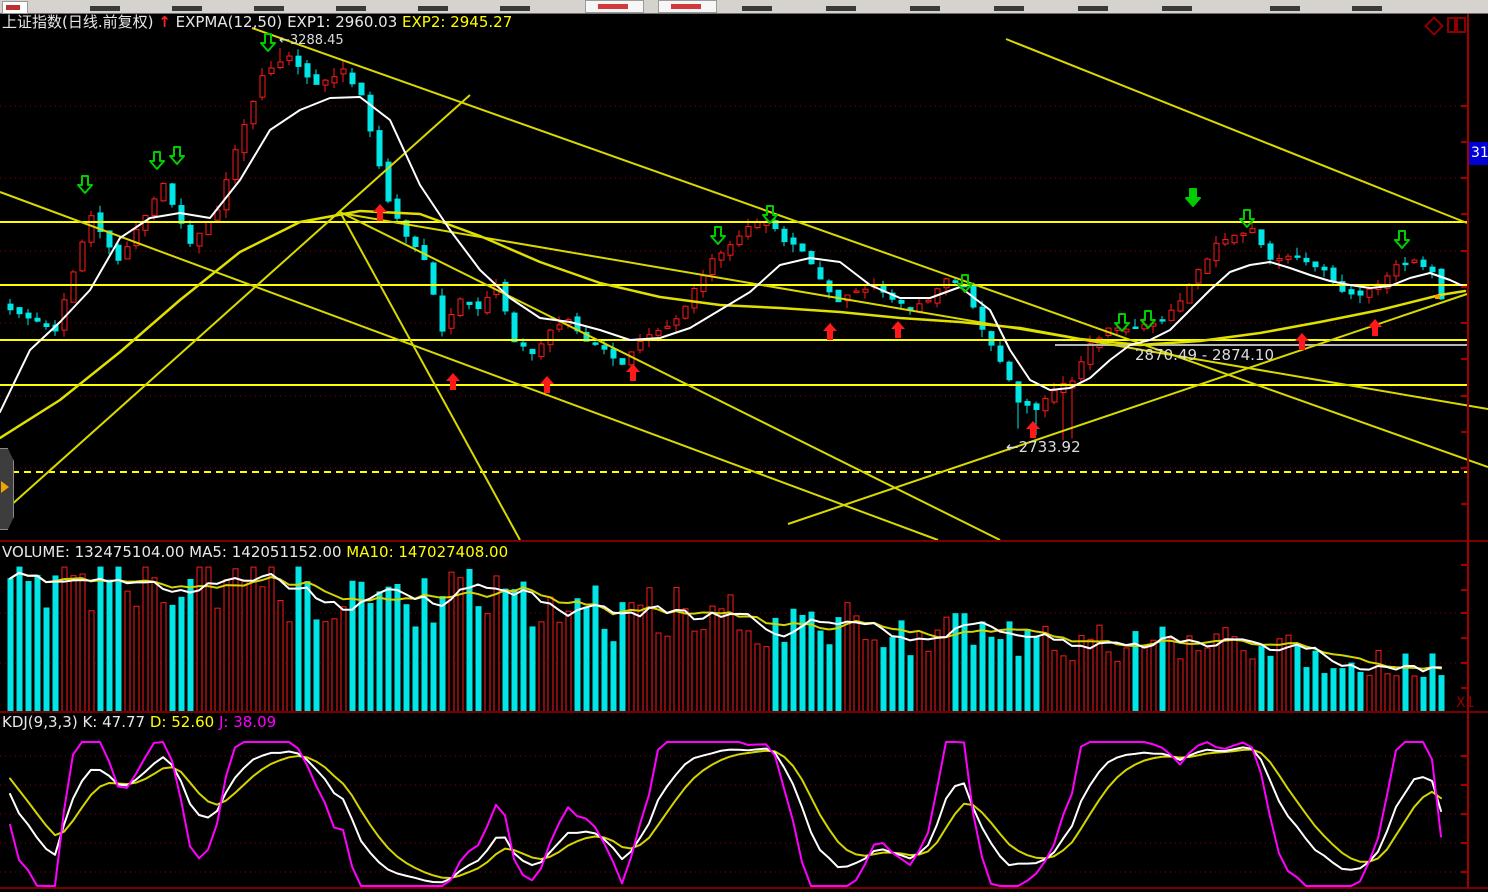 This screenshot has width=1488, height=892. I want to click on pane-maximize-icon, so click(1461, 25).